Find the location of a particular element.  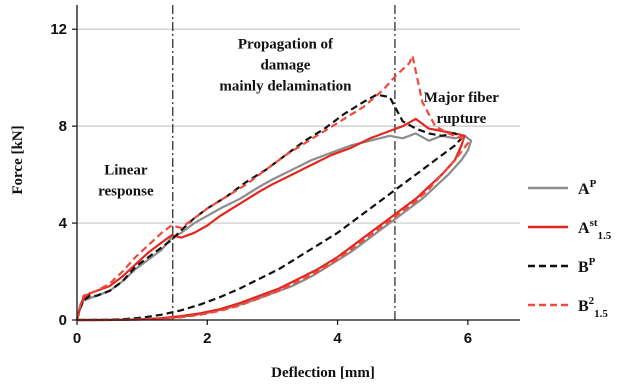

annotation-2: Propagation of damage mainly delamination is located at coordinates (285, 66).